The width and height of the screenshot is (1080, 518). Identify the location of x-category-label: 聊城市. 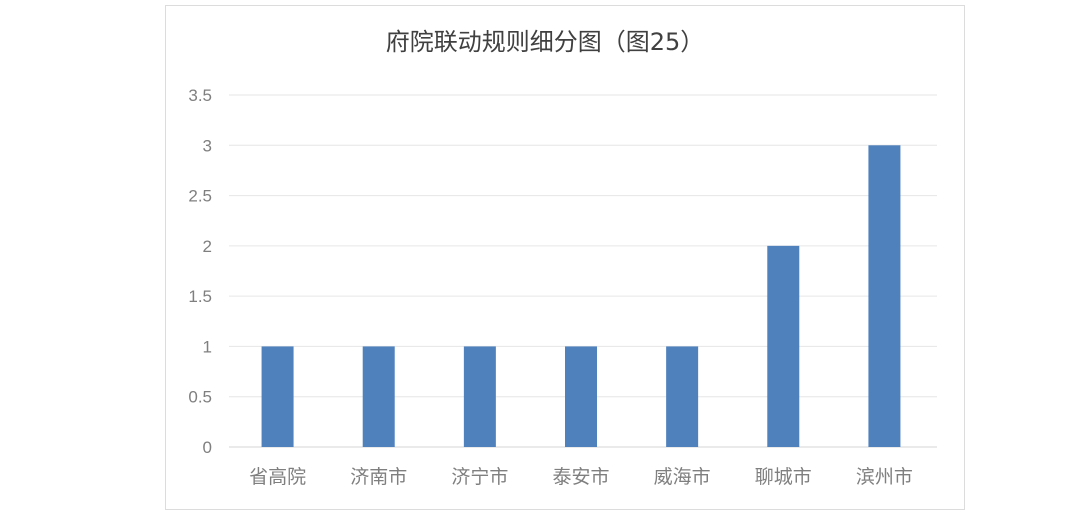
(783, 477).